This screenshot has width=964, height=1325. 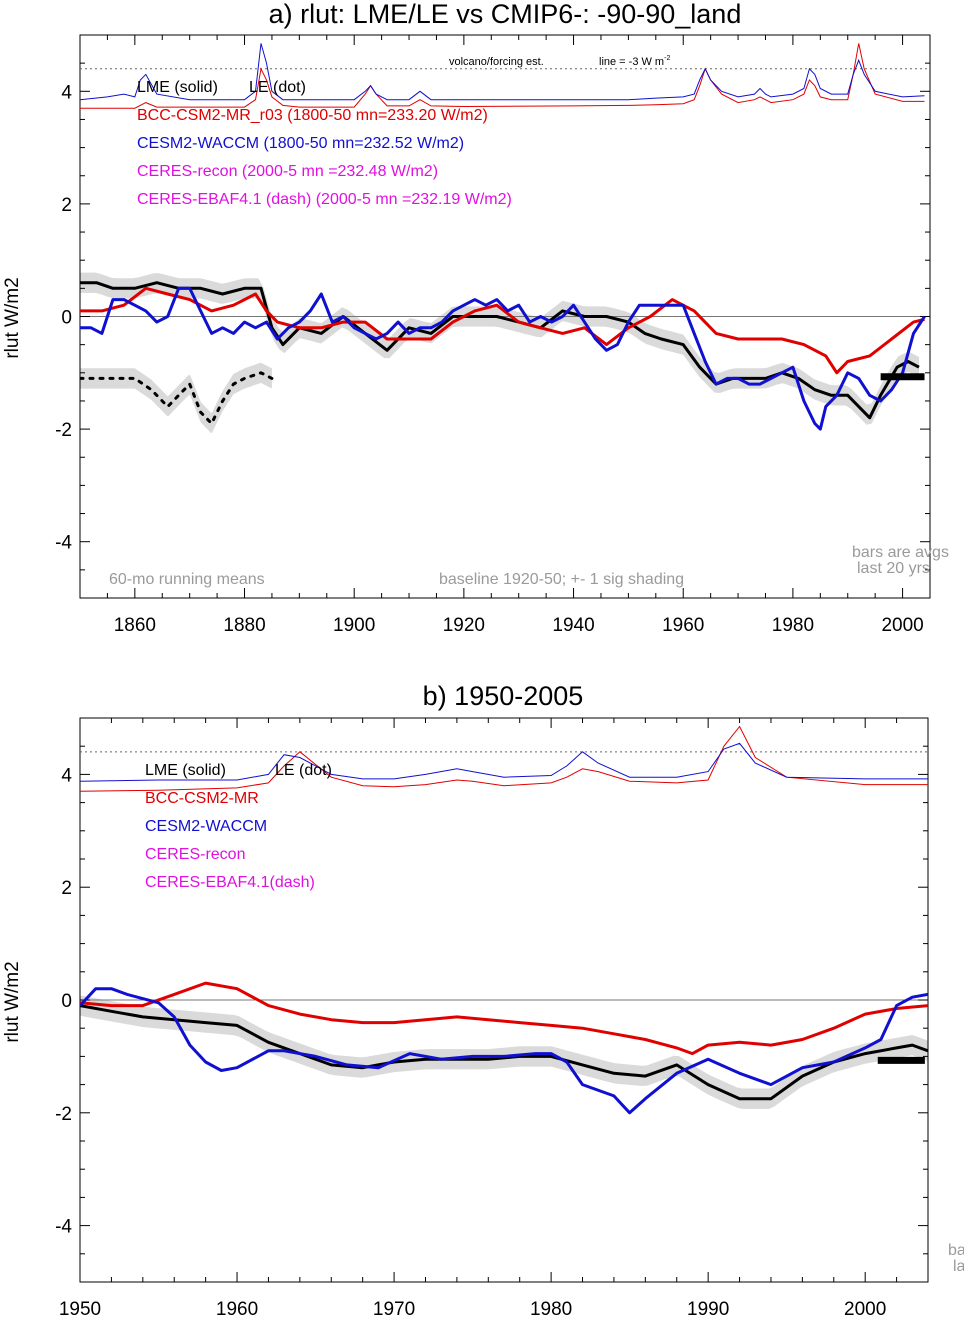 I want to click on a-shading-layer, so click(x=499, y=352).